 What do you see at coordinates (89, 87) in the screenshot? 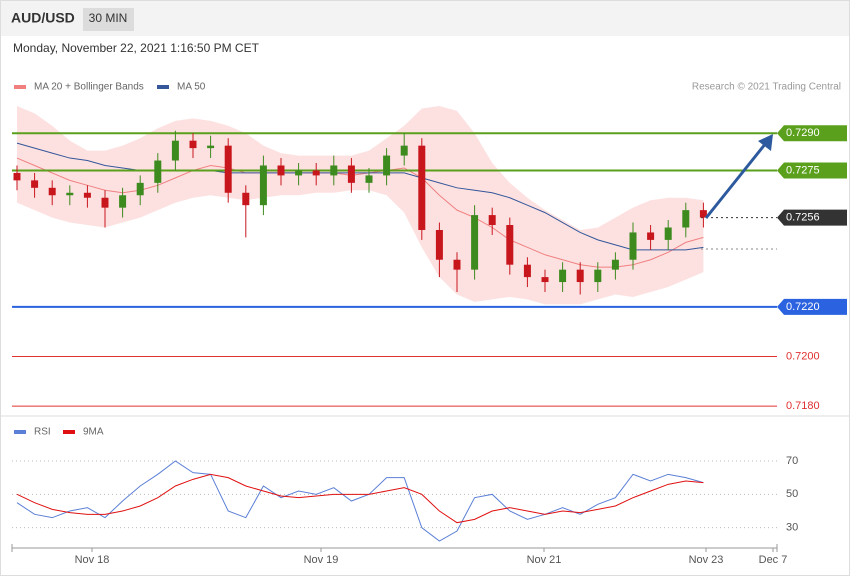
I see `legend-label: MA 20 + Bollinger Bands` at bounding box center [89, 87].